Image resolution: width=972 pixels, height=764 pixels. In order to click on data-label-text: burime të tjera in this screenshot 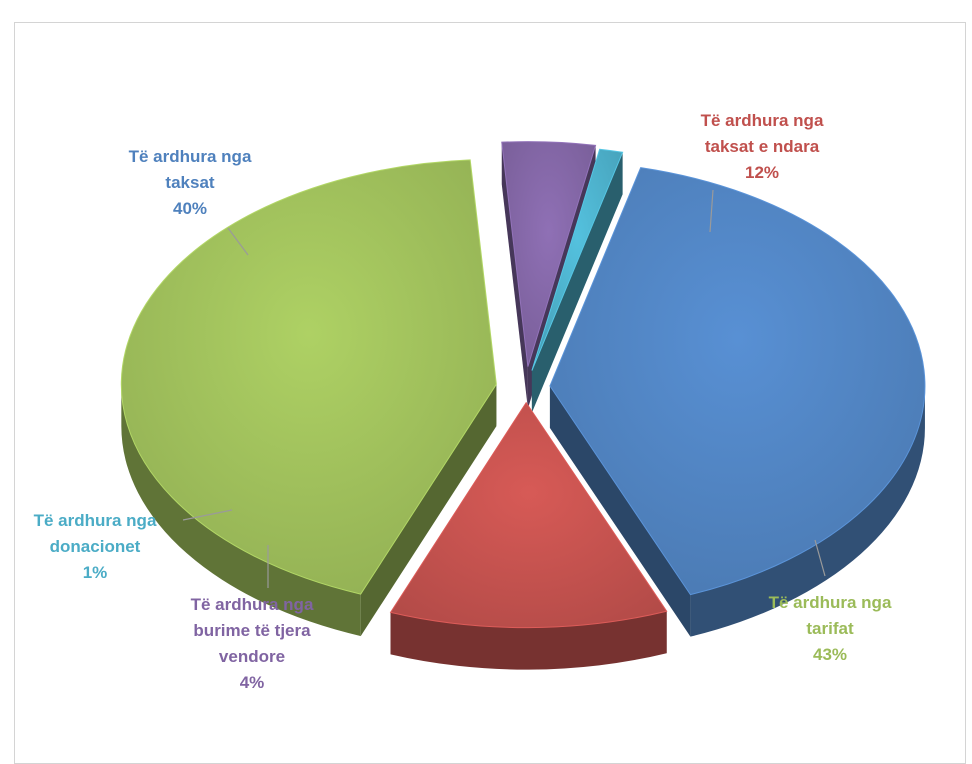, I will do `click(252, 630)`.